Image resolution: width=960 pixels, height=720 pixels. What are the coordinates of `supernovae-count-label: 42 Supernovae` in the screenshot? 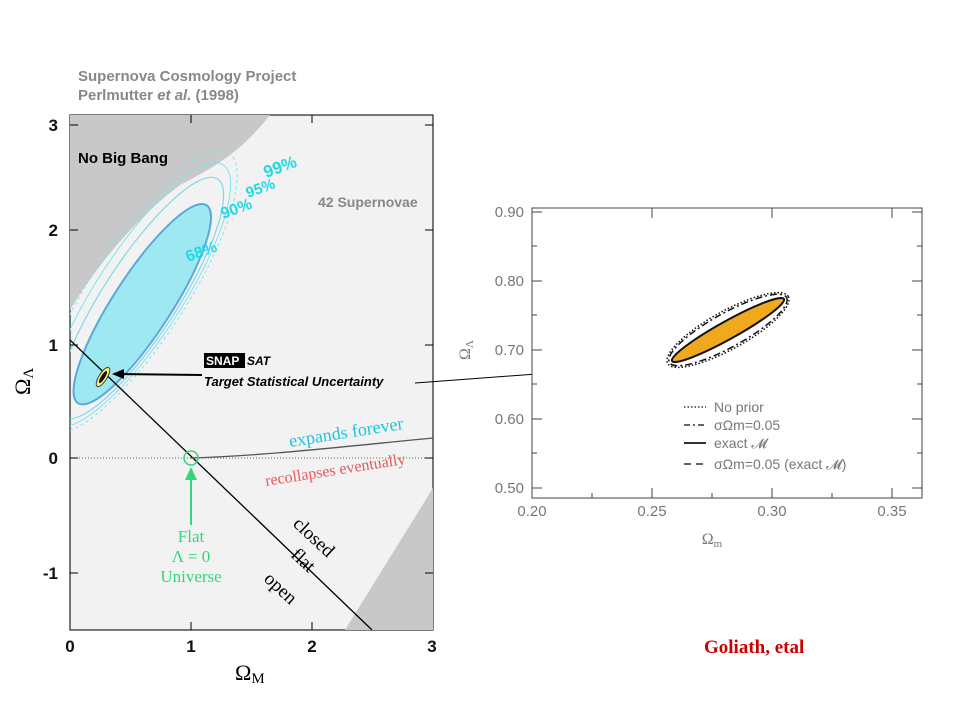 It's located at (368, 202).